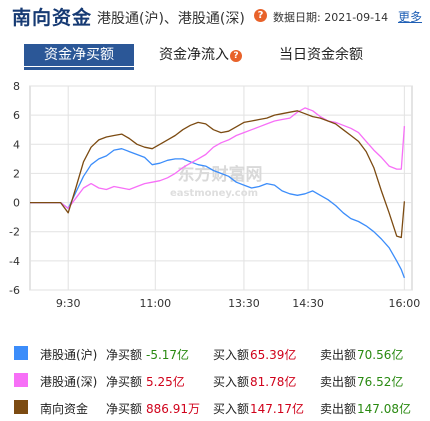  What do you see at coordinates (380, 355) in the screenshot?
I see `sell-value: 70.56亿` at bounding box center [380, 355].